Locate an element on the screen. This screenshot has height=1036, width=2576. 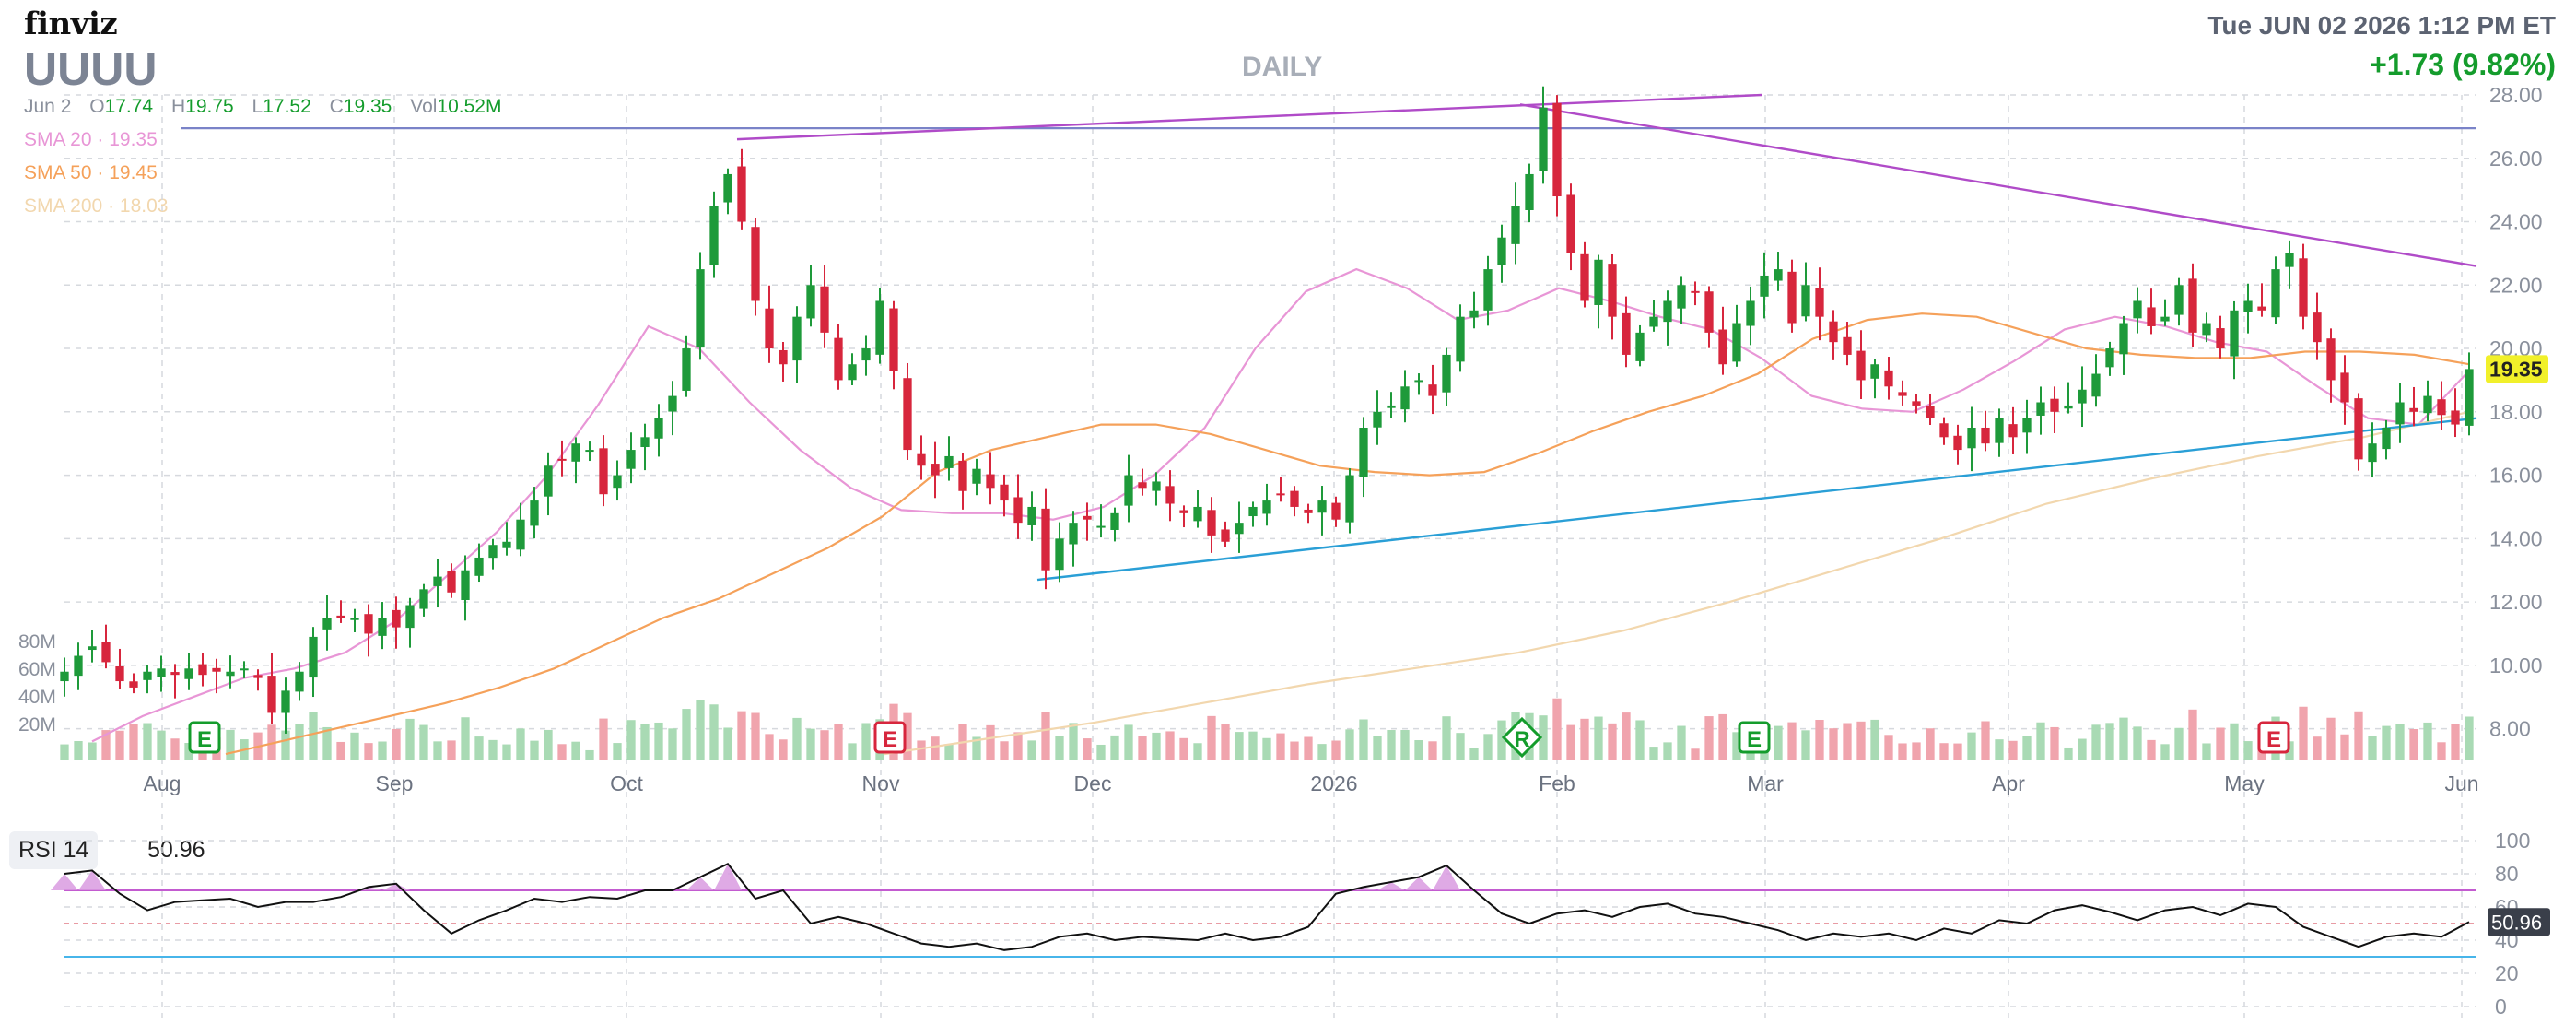
x-tick-label: Aug is located at coordinates (162, 783).